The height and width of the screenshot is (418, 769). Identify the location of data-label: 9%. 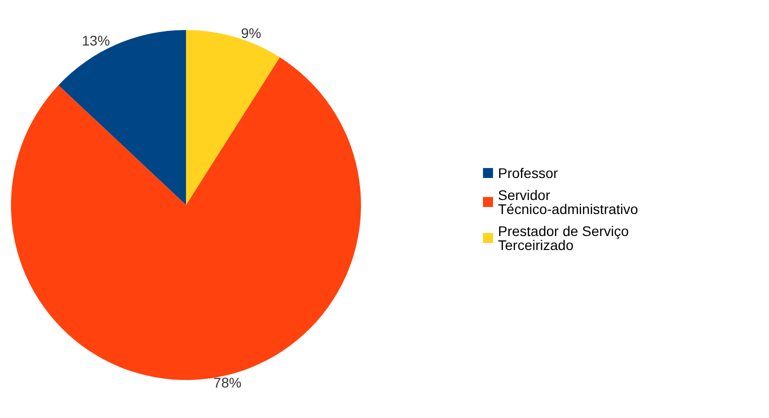
(251, 33).